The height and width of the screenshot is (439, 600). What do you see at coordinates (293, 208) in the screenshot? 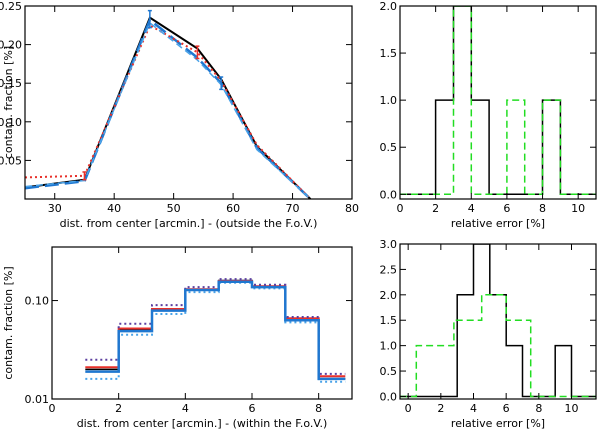
I see `x-tick-label: 70` at bounding box center [293, 208].